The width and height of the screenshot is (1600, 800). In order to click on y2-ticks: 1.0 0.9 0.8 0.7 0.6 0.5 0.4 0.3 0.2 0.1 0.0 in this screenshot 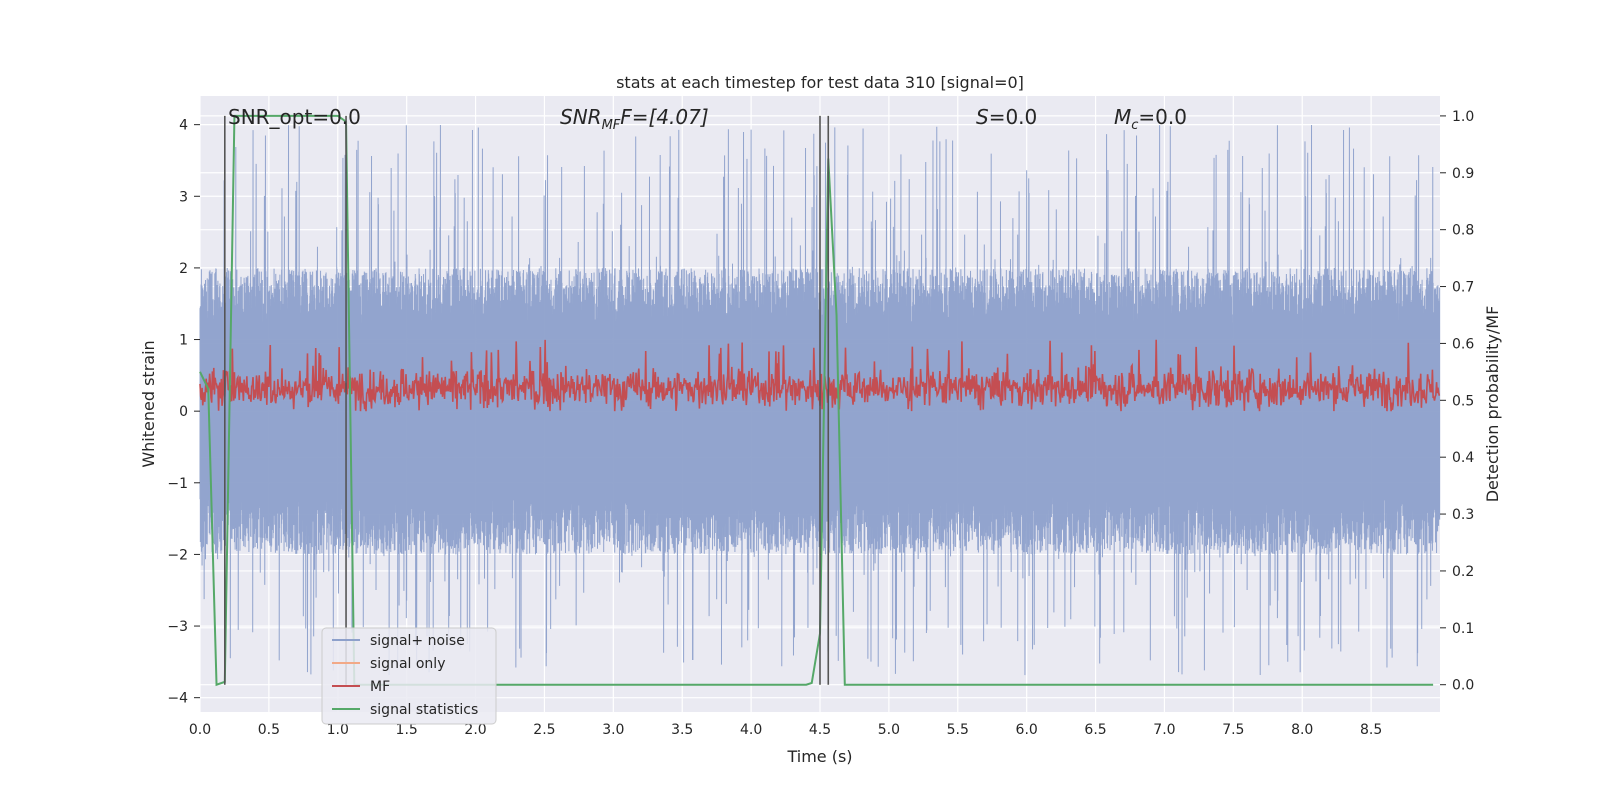, I will do `click(1457, 401)`.